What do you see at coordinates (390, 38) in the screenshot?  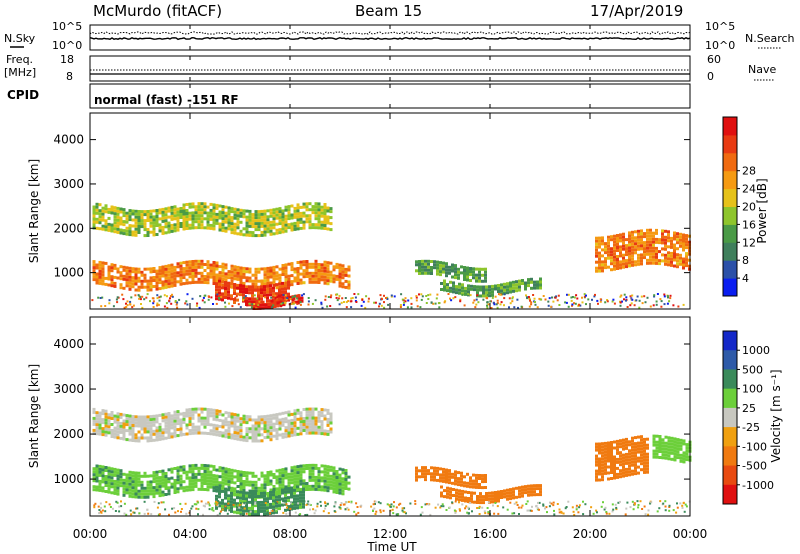 I see `noise-sky-trace` at bounding box center [390, 38].